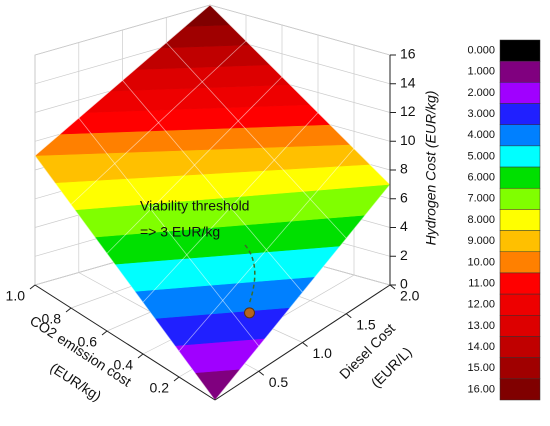 Image resolution: width=550 pixels, height=426 pixels. I want to click on x-axis, so click(125, 342).